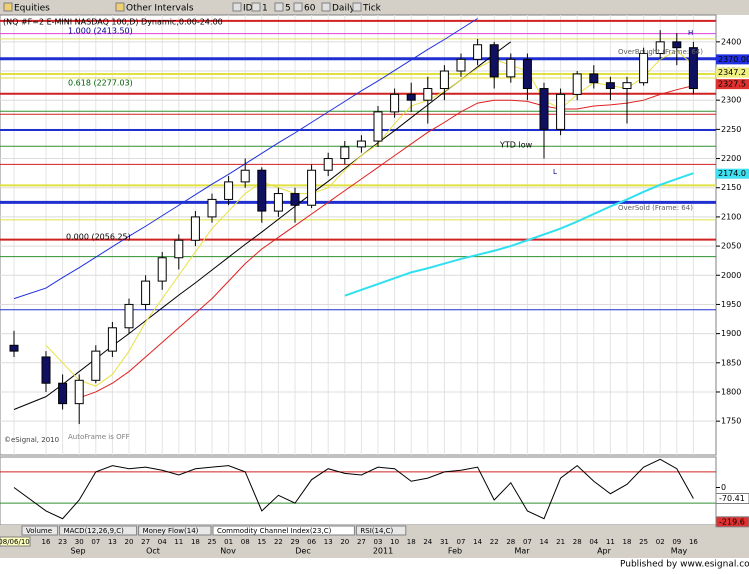 The image size is (749, 574). Describe the element at coordinates (731, 333) in the screenshot. I see `y-tick-label: 1900` at that location.